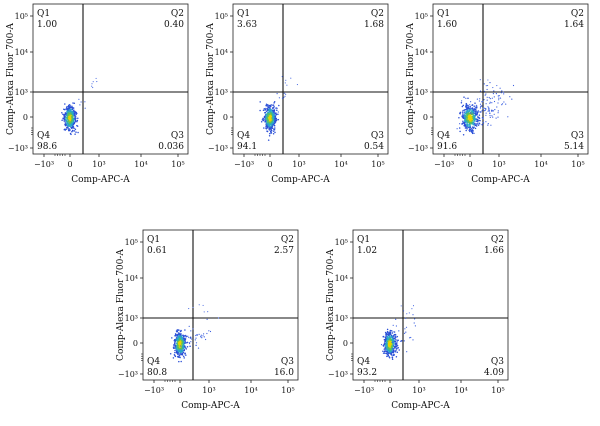 Image resolution: width=600 pixels, height=426 pixels. What do you see at coordinates (500, 180) in the screenshot?
I see `x-axis-label: Comp-APC-A` at bounding box center [500, 180].